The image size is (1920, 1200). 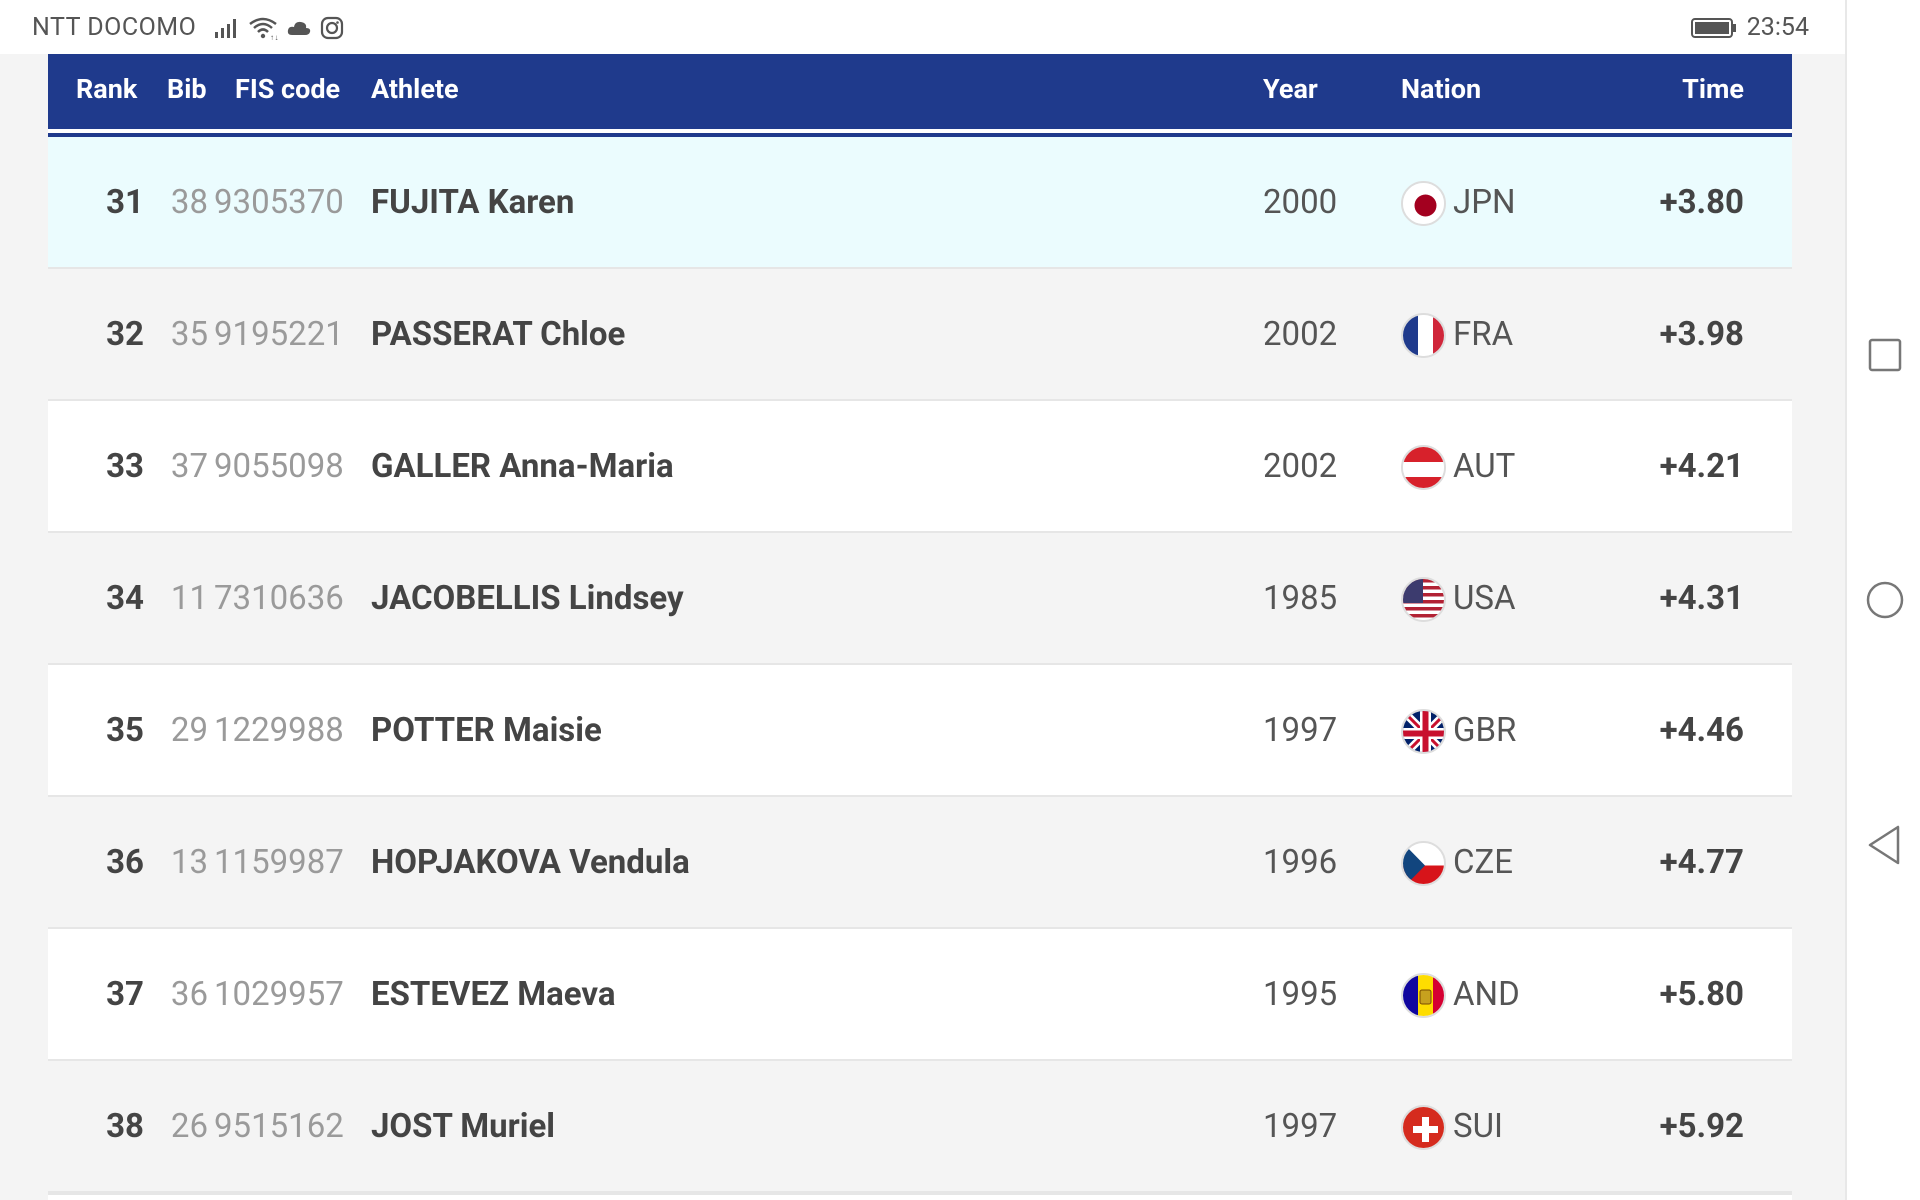 What do you see at coordinates (1423, 467) in the screenshot?
I see `aut-flag-icon` at bounding box center [1423, 467].